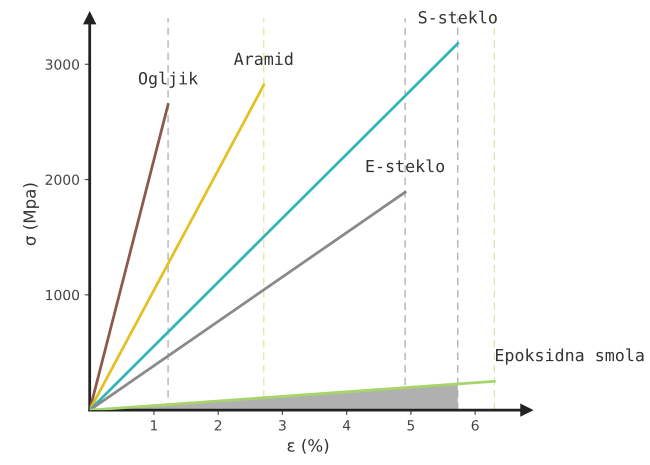 The width and height of the screenshot is (650, 465). I want to click on y-tick-label: 1000, so click(63, 295).